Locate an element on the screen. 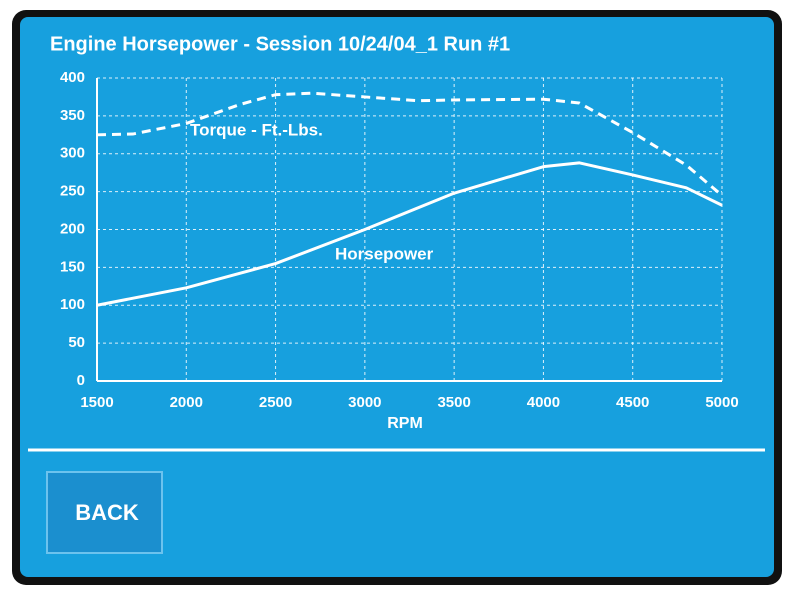  x-tick-label: 1500 is located at coordinates (96, 402).